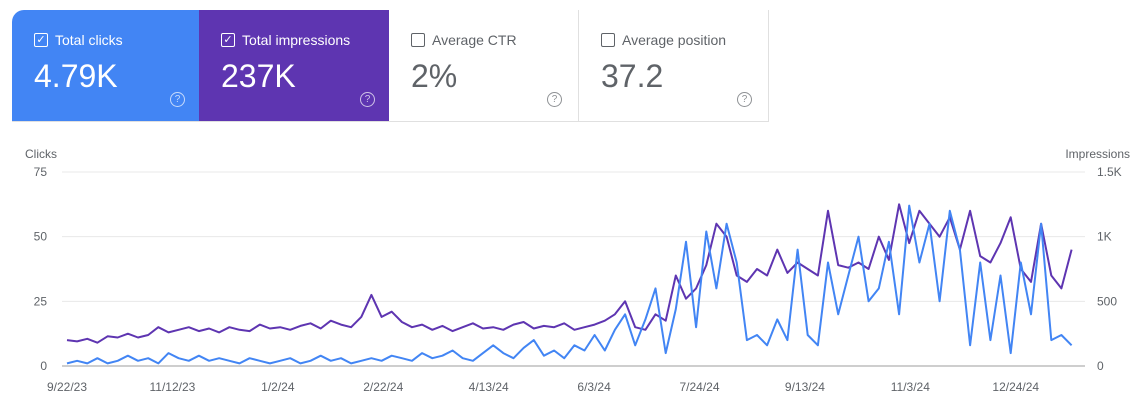 The image size is (1148, 418). I want to click on x-tick-label: 11/3/24, so click(910, 387).